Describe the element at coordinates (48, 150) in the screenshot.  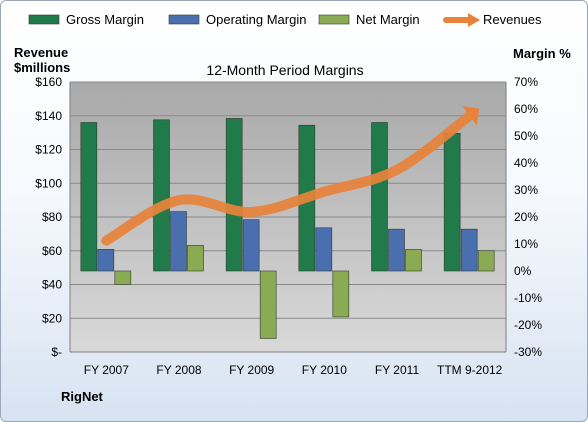
I see `left-tick-label: $120` at that location.